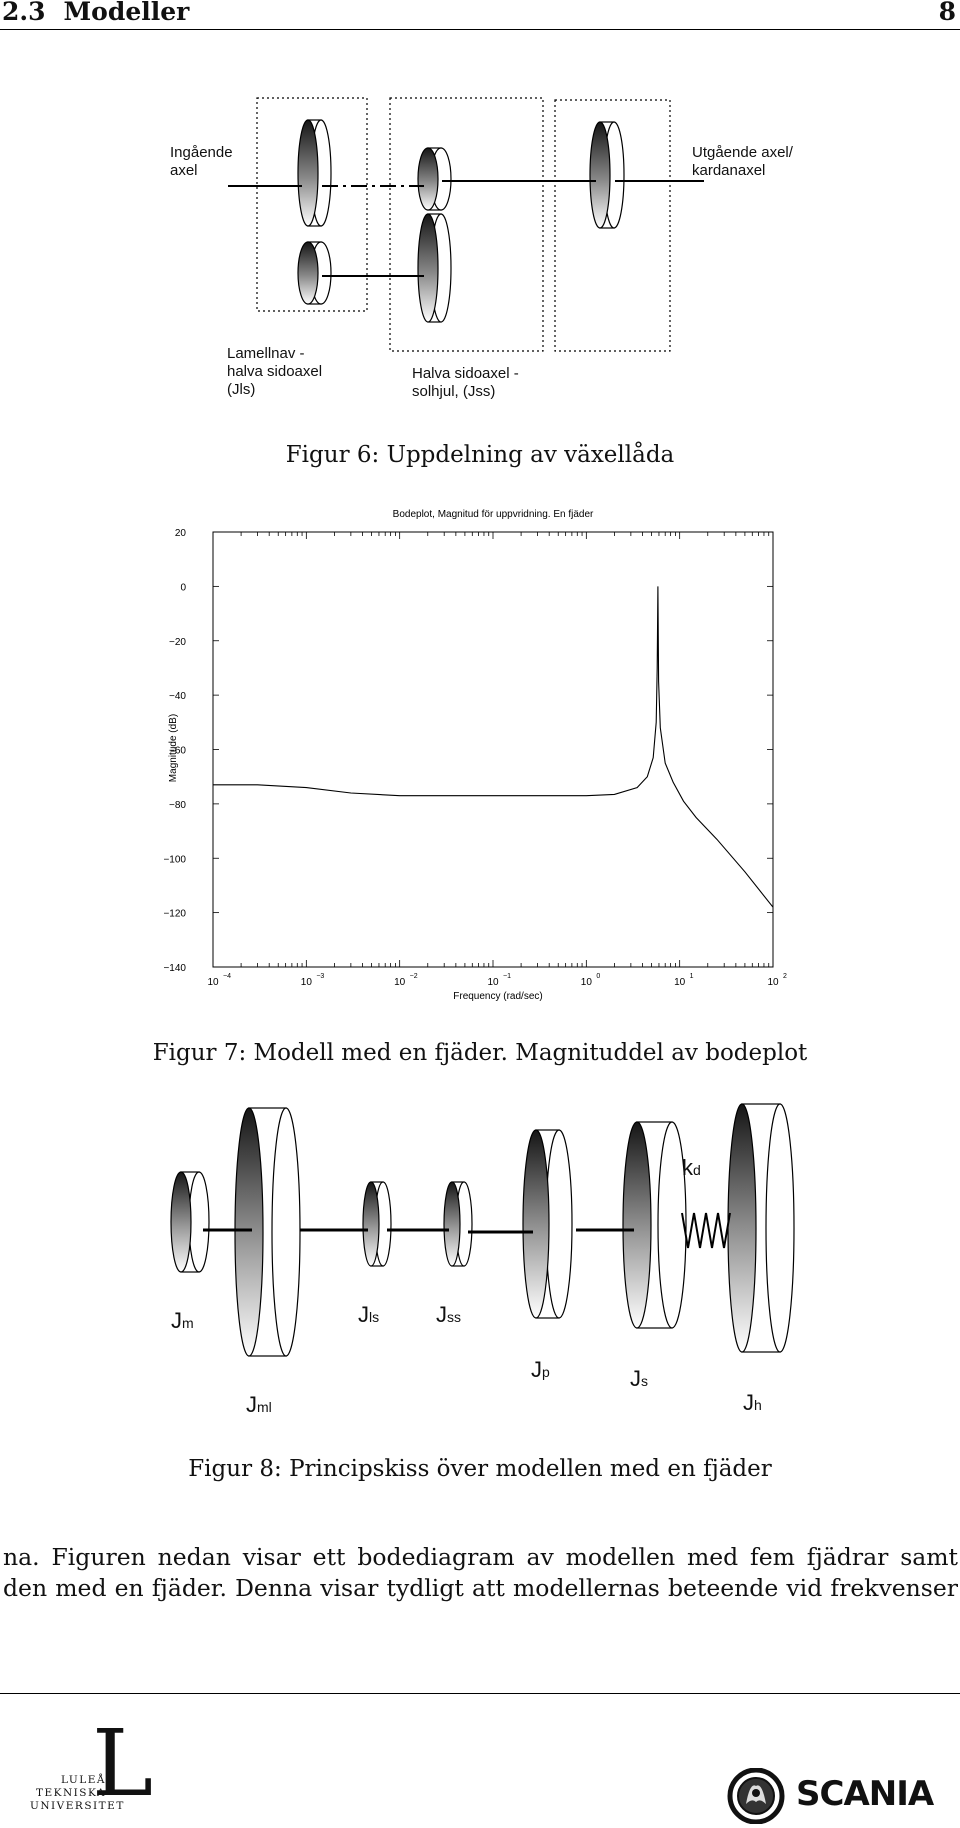 This screenshot has width=960, height=1828. What do you see at coordinates (77, 1806) in the screenshot?
I see `ltu-logo-line-3: UNIVERSITET` at bounding box center [77, 1806].